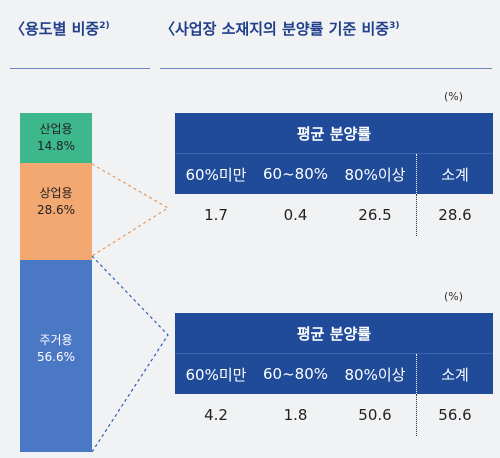 Image resolution: width=500 pixels, height=458 pixels. I want to click on bar-category-label: 주거용, so click(56, 340).